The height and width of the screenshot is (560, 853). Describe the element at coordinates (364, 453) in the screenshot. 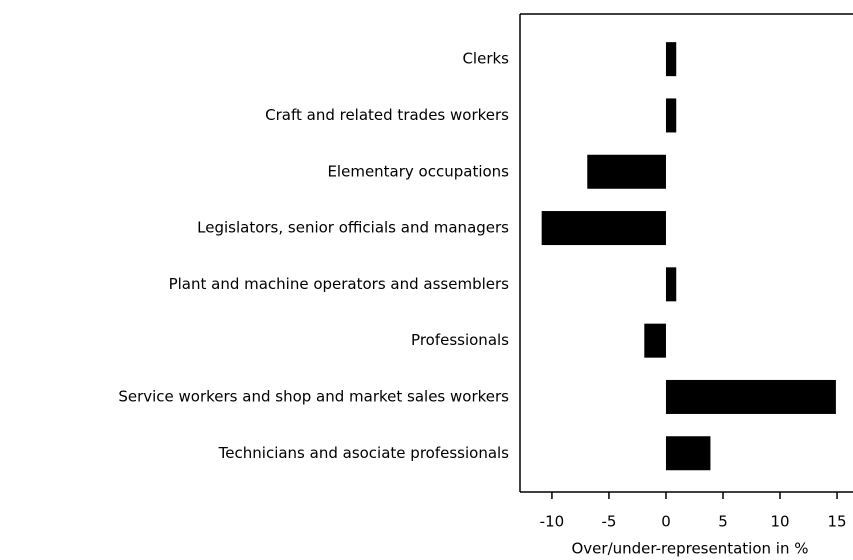

I see `y-tick-label: Technicians and asociate professionals` at that location.